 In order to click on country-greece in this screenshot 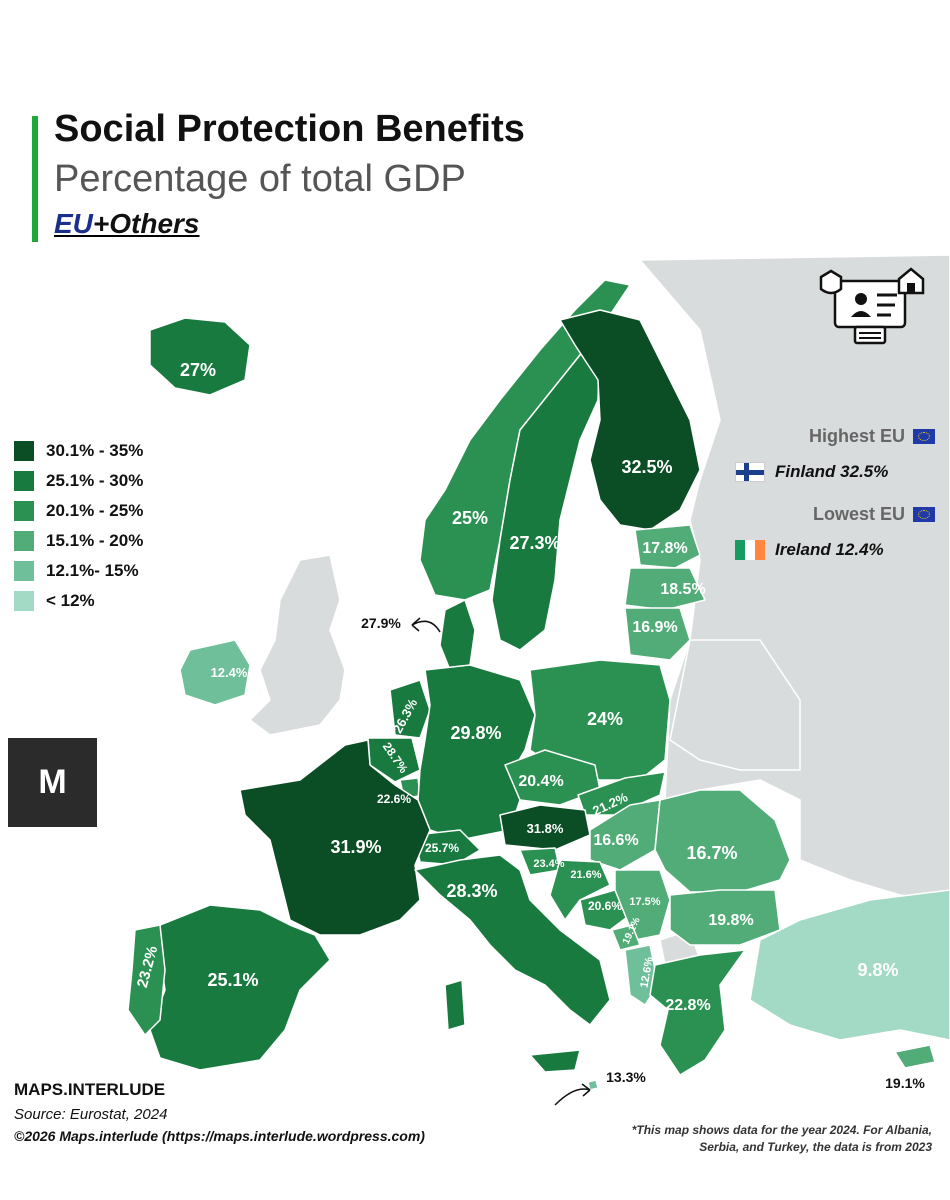, I will do `click(697, 1012)`.